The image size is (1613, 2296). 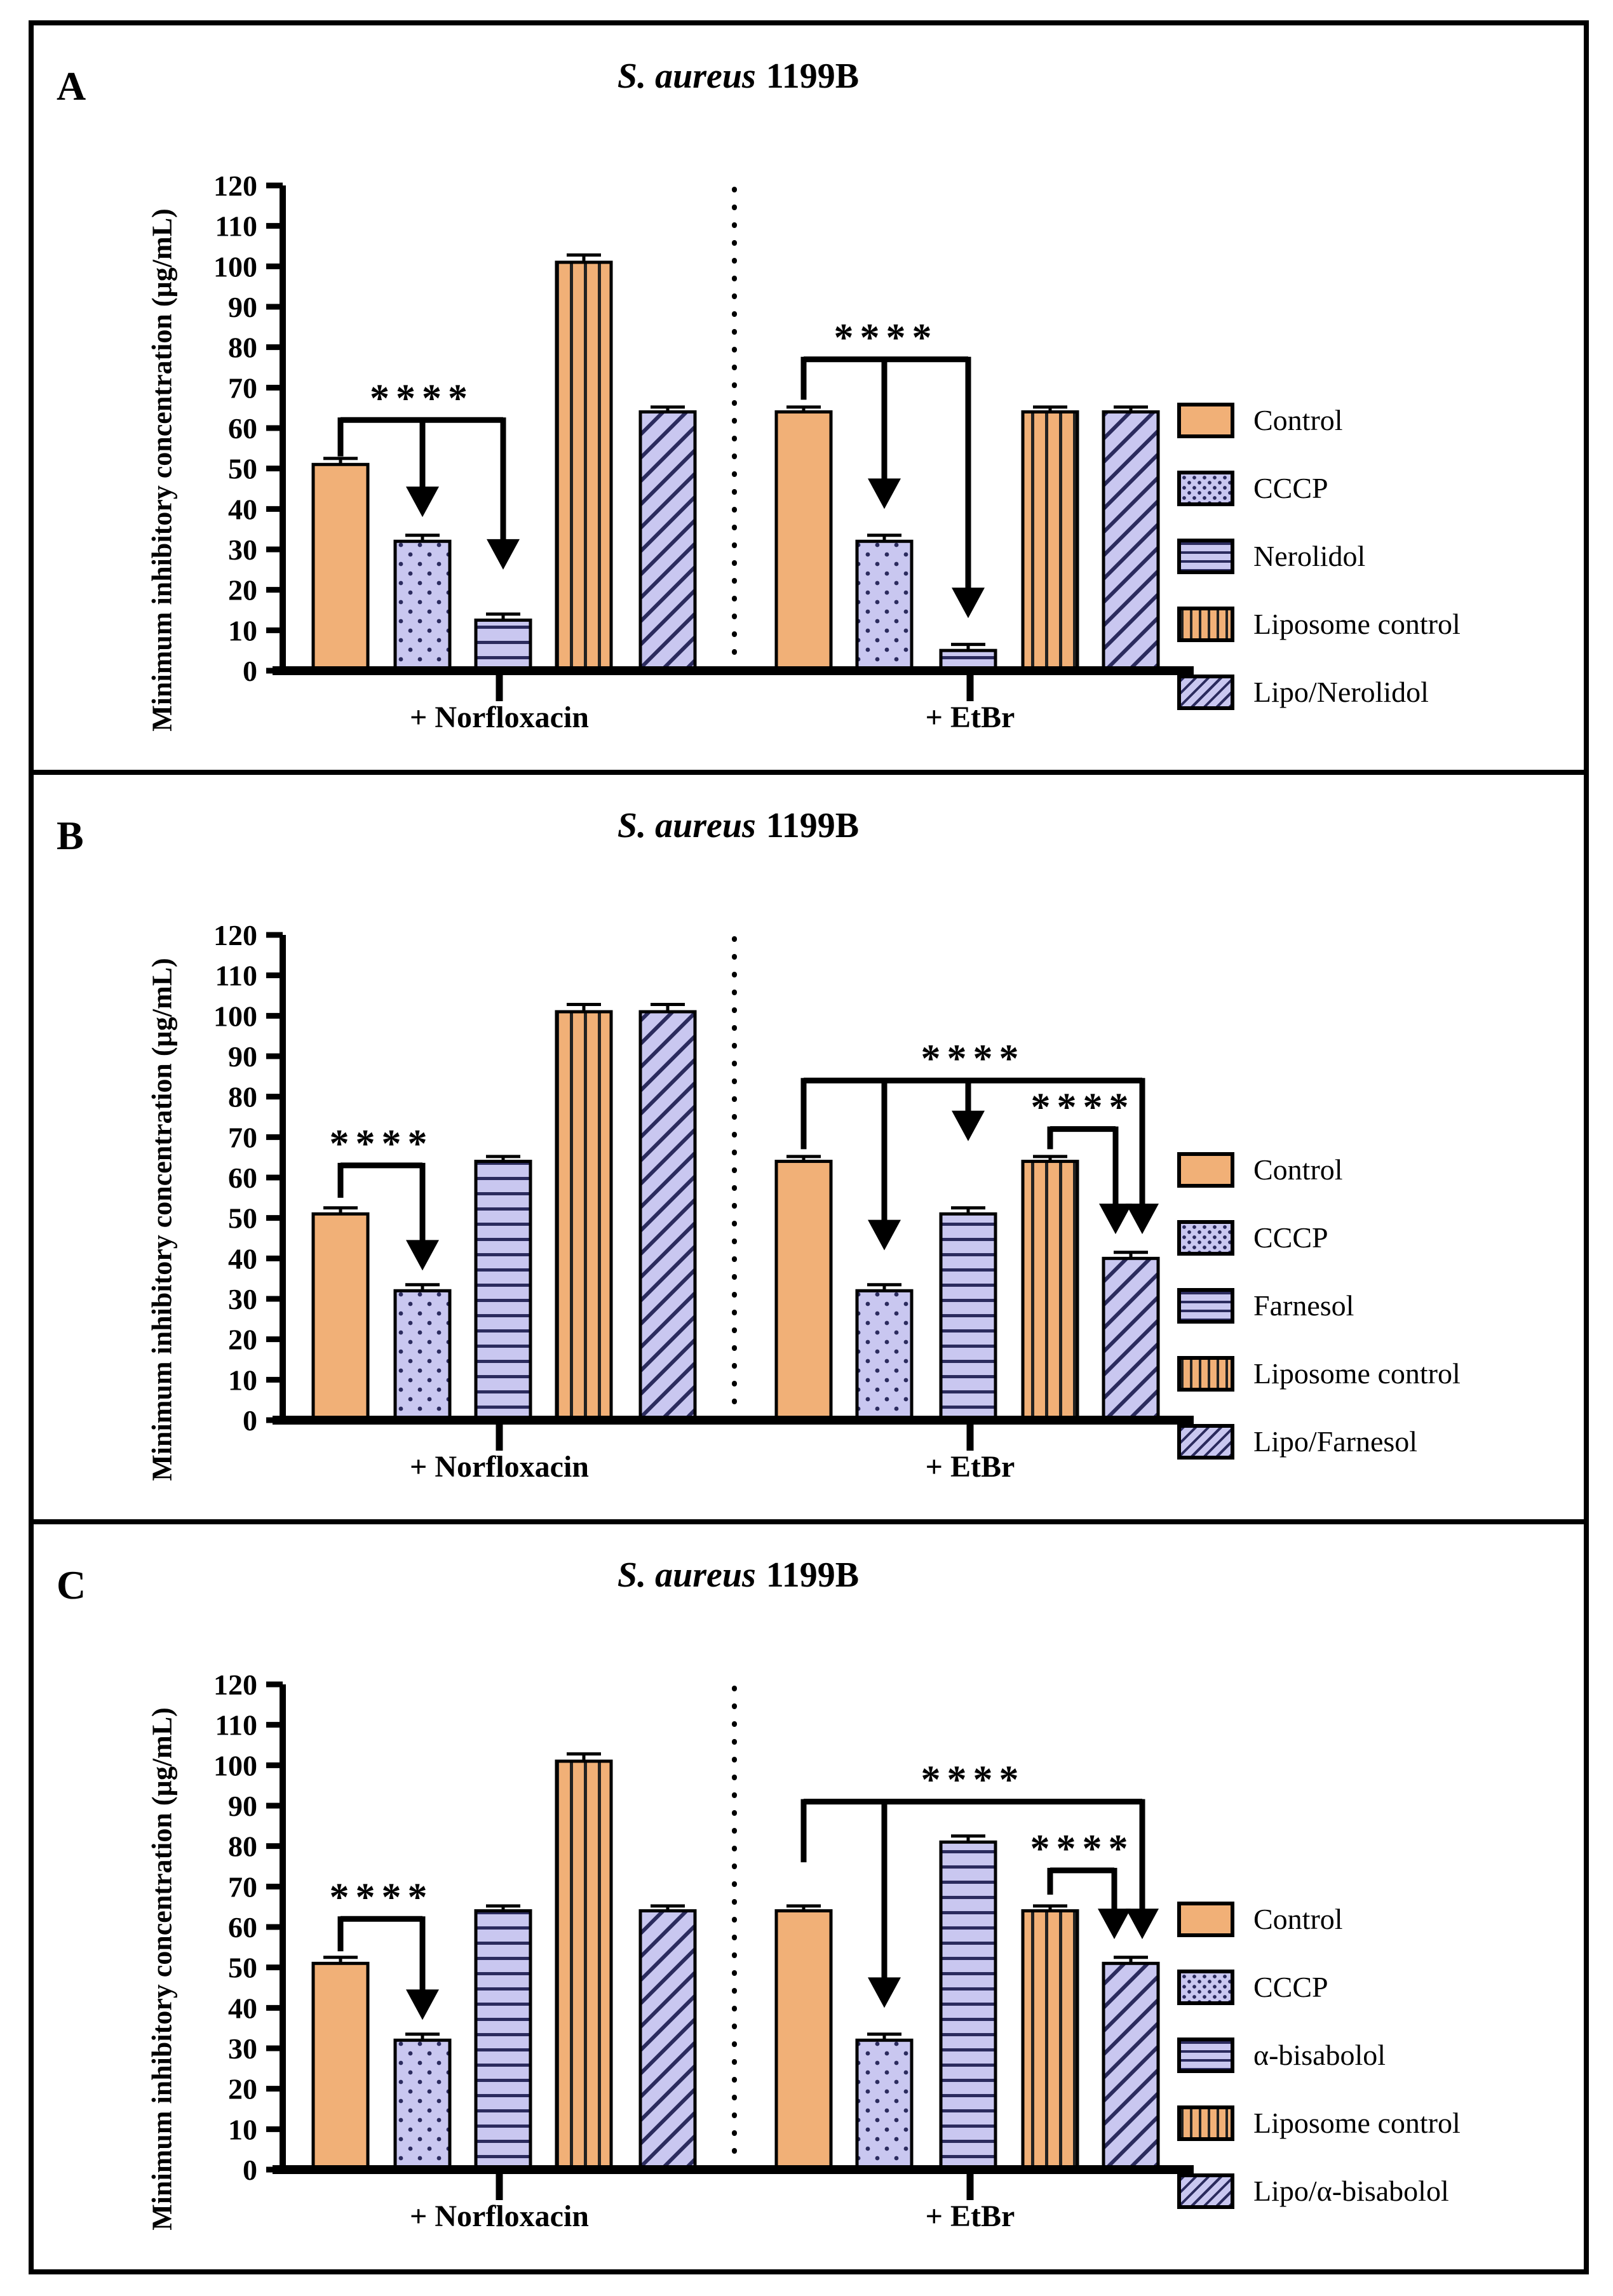 I want to click on legend-label: CCCP, so click(x=1290, y=1237).